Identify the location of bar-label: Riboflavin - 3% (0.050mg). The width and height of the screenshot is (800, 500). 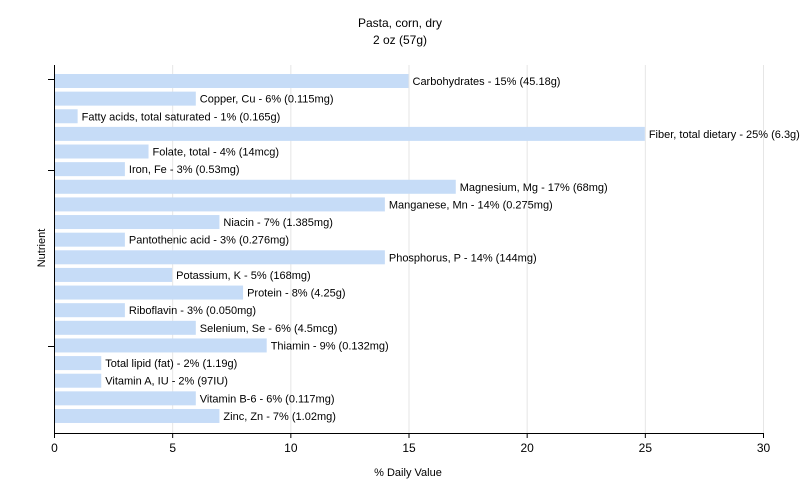
(192, 311).